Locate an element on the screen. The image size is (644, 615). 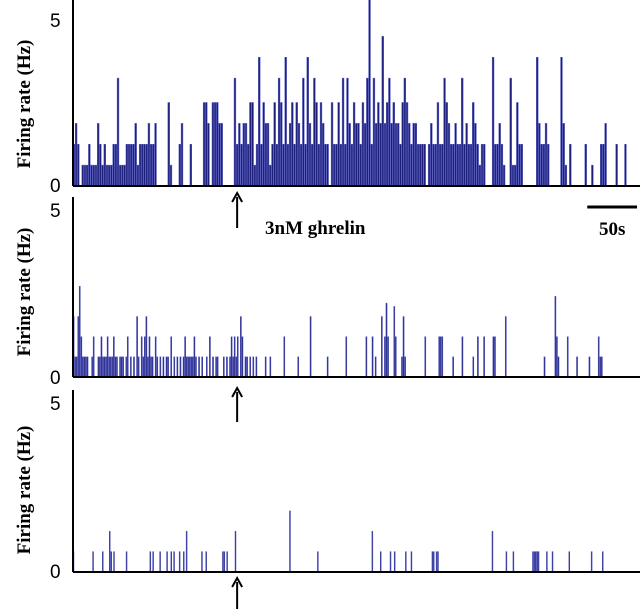
arrow-head is located at coordinates (237, 391).